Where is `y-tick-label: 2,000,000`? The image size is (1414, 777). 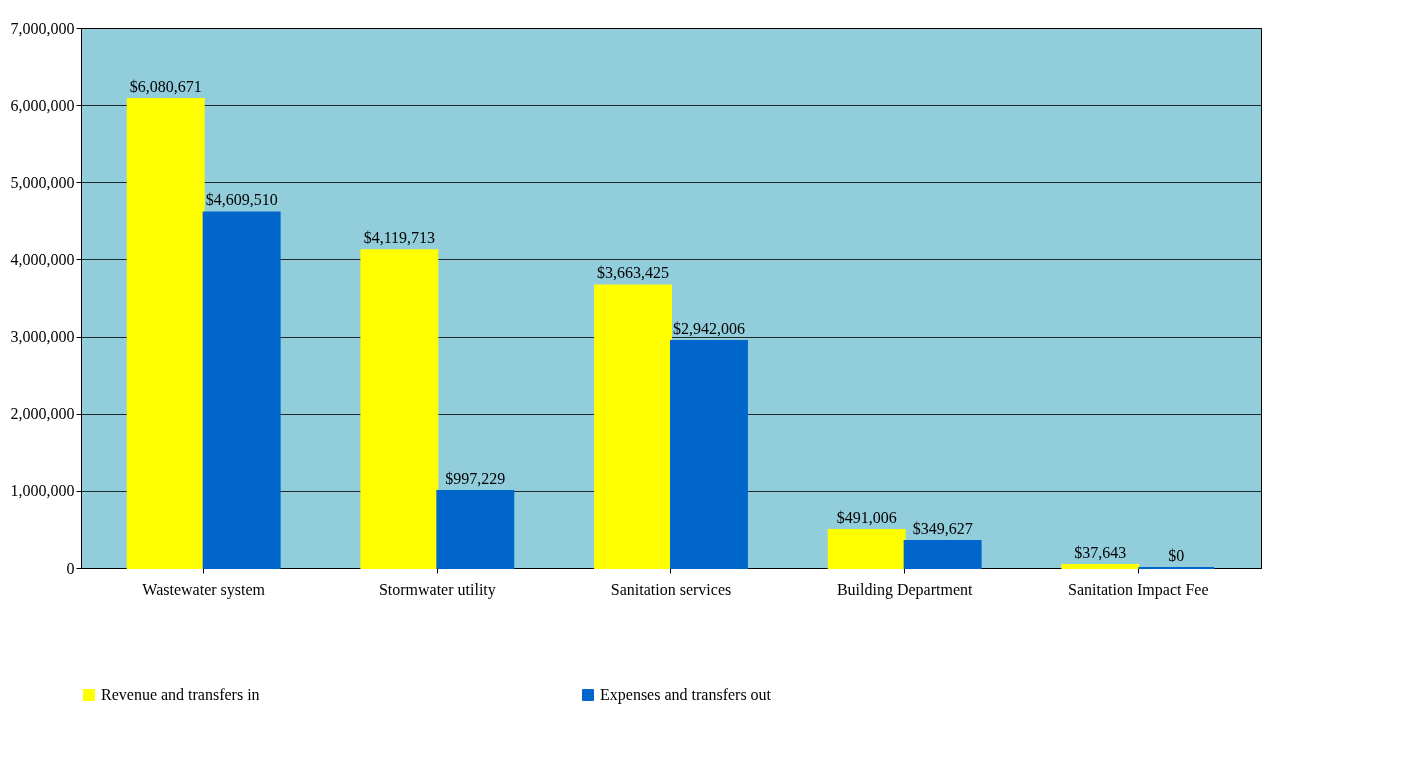 y-tick-label: 2,000,000 is located at coordinates (42, 414).